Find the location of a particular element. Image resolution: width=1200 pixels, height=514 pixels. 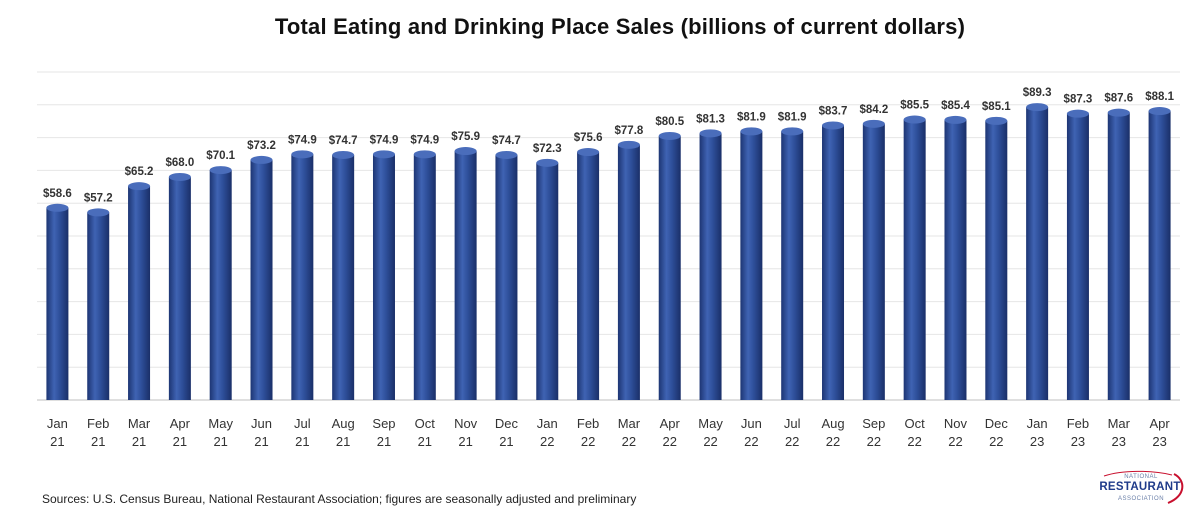

x-tick-month: Sep is located at coordinates (873, 423).